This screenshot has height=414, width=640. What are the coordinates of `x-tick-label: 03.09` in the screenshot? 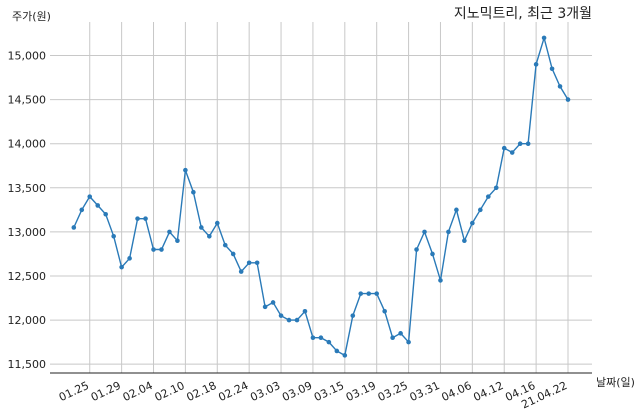 It's located at (297, 391).